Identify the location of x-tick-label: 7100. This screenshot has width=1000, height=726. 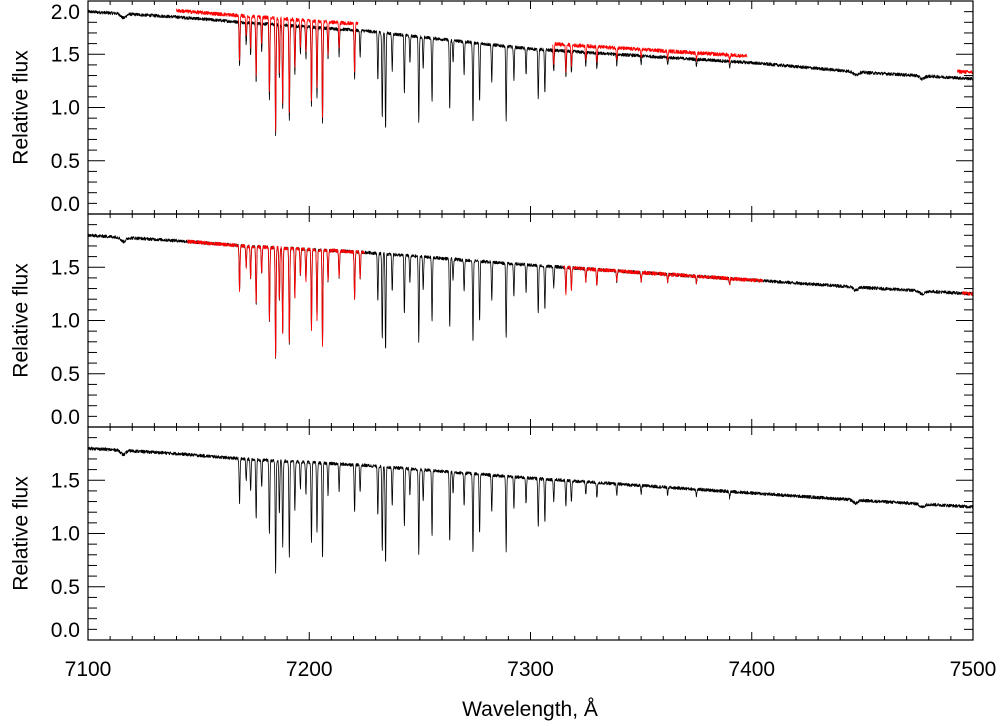
(88, 669).